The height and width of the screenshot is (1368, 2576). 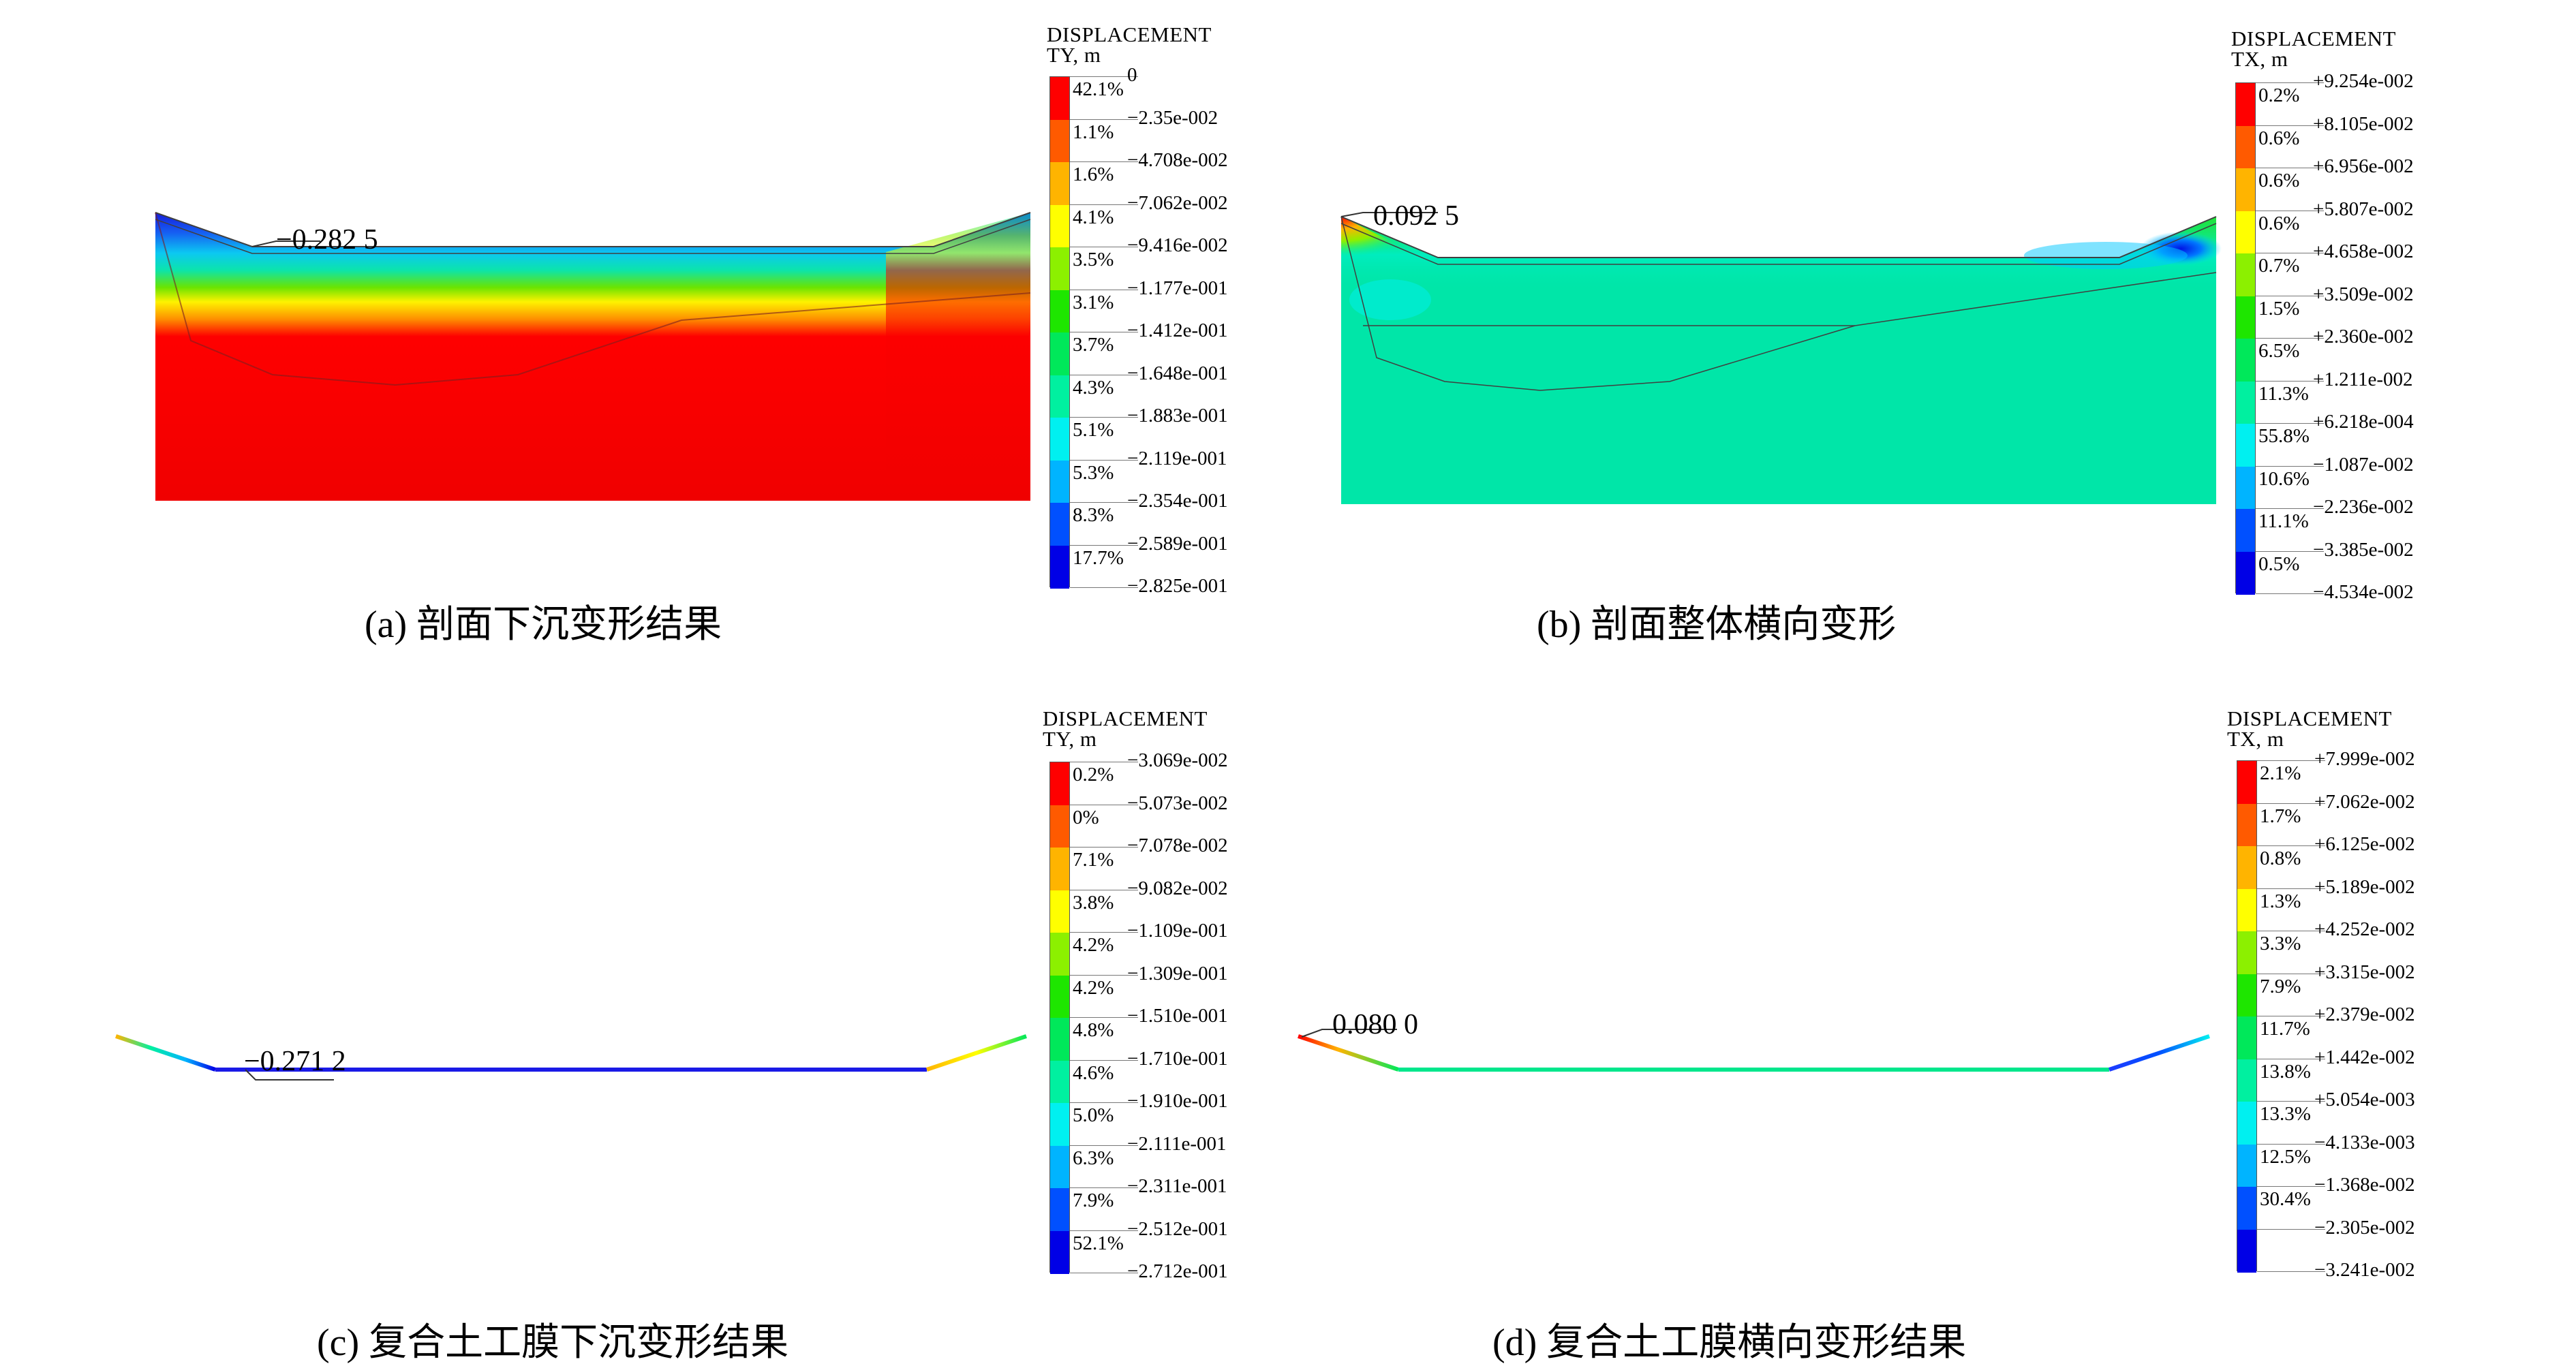 I want to click on legend-percent: 1.3%, so click(x=2280, y=901).